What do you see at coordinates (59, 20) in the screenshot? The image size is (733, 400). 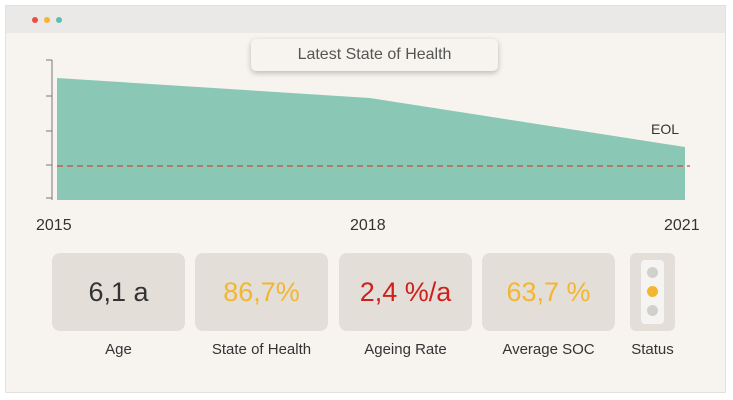 I see `maximize-window-dot` at bounding box center [59, 20].